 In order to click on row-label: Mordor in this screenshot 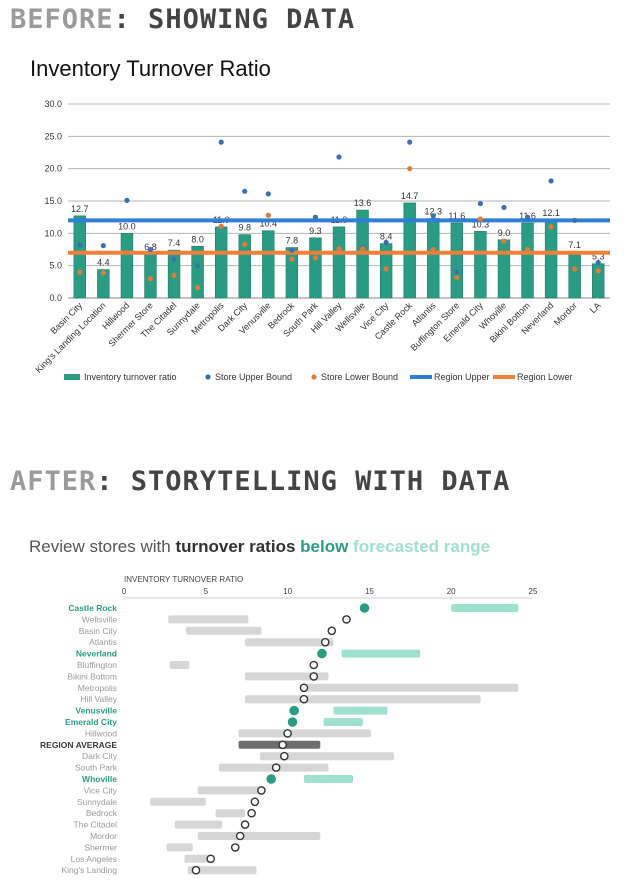, I will do `click(103, 836)`.